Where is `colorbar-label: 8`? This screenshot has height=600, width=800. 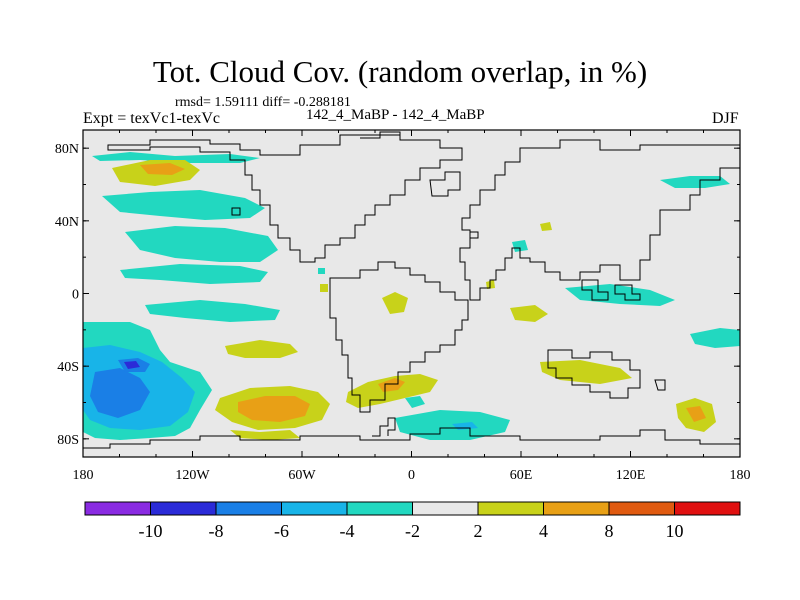
colorbar-label: 8 is located at coordinates (609, 531).